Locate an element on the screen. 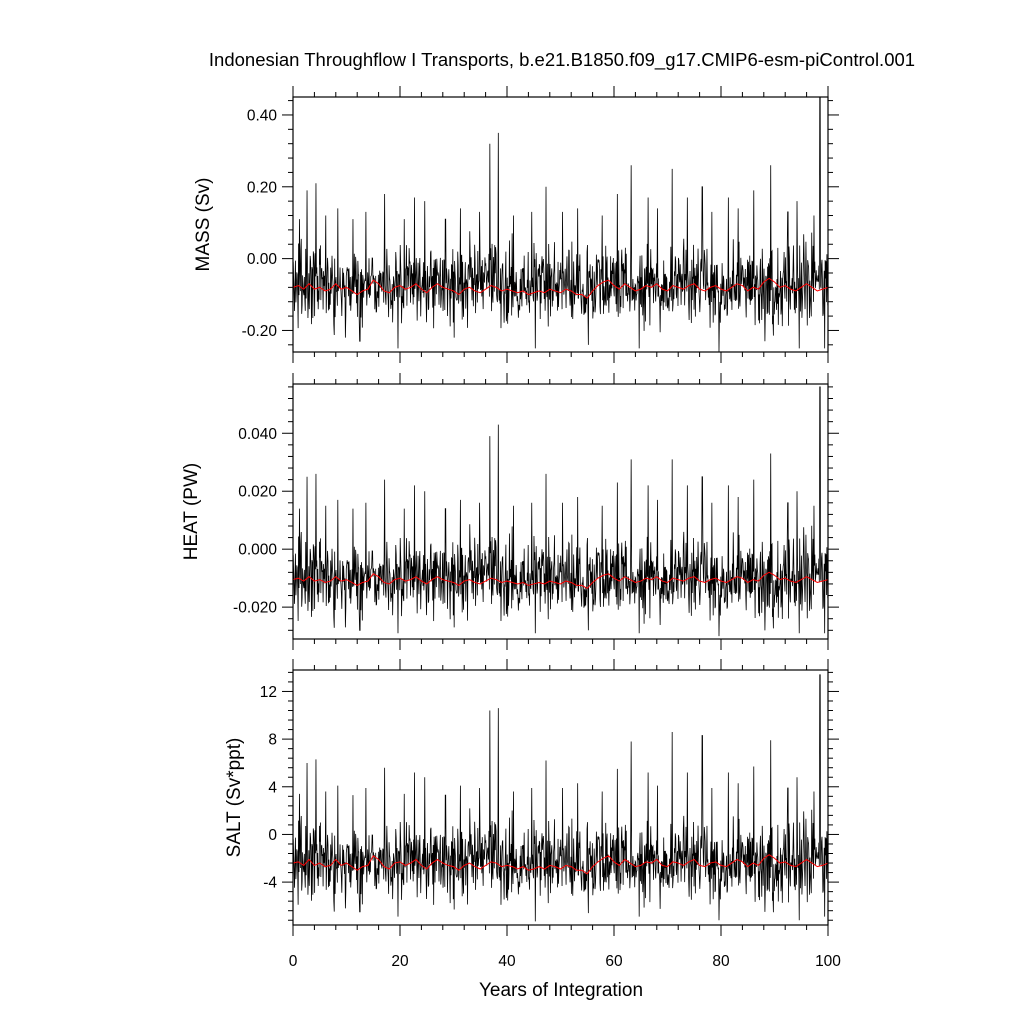  heat-y-tick-label: -0.020 is located at coordinates (255, 608).